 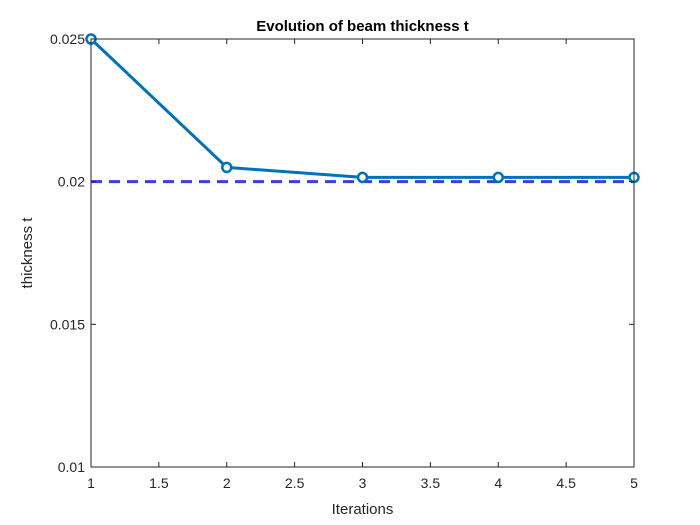 I want to click on x-tick-label: 1.5, so click(x=159, y=483).